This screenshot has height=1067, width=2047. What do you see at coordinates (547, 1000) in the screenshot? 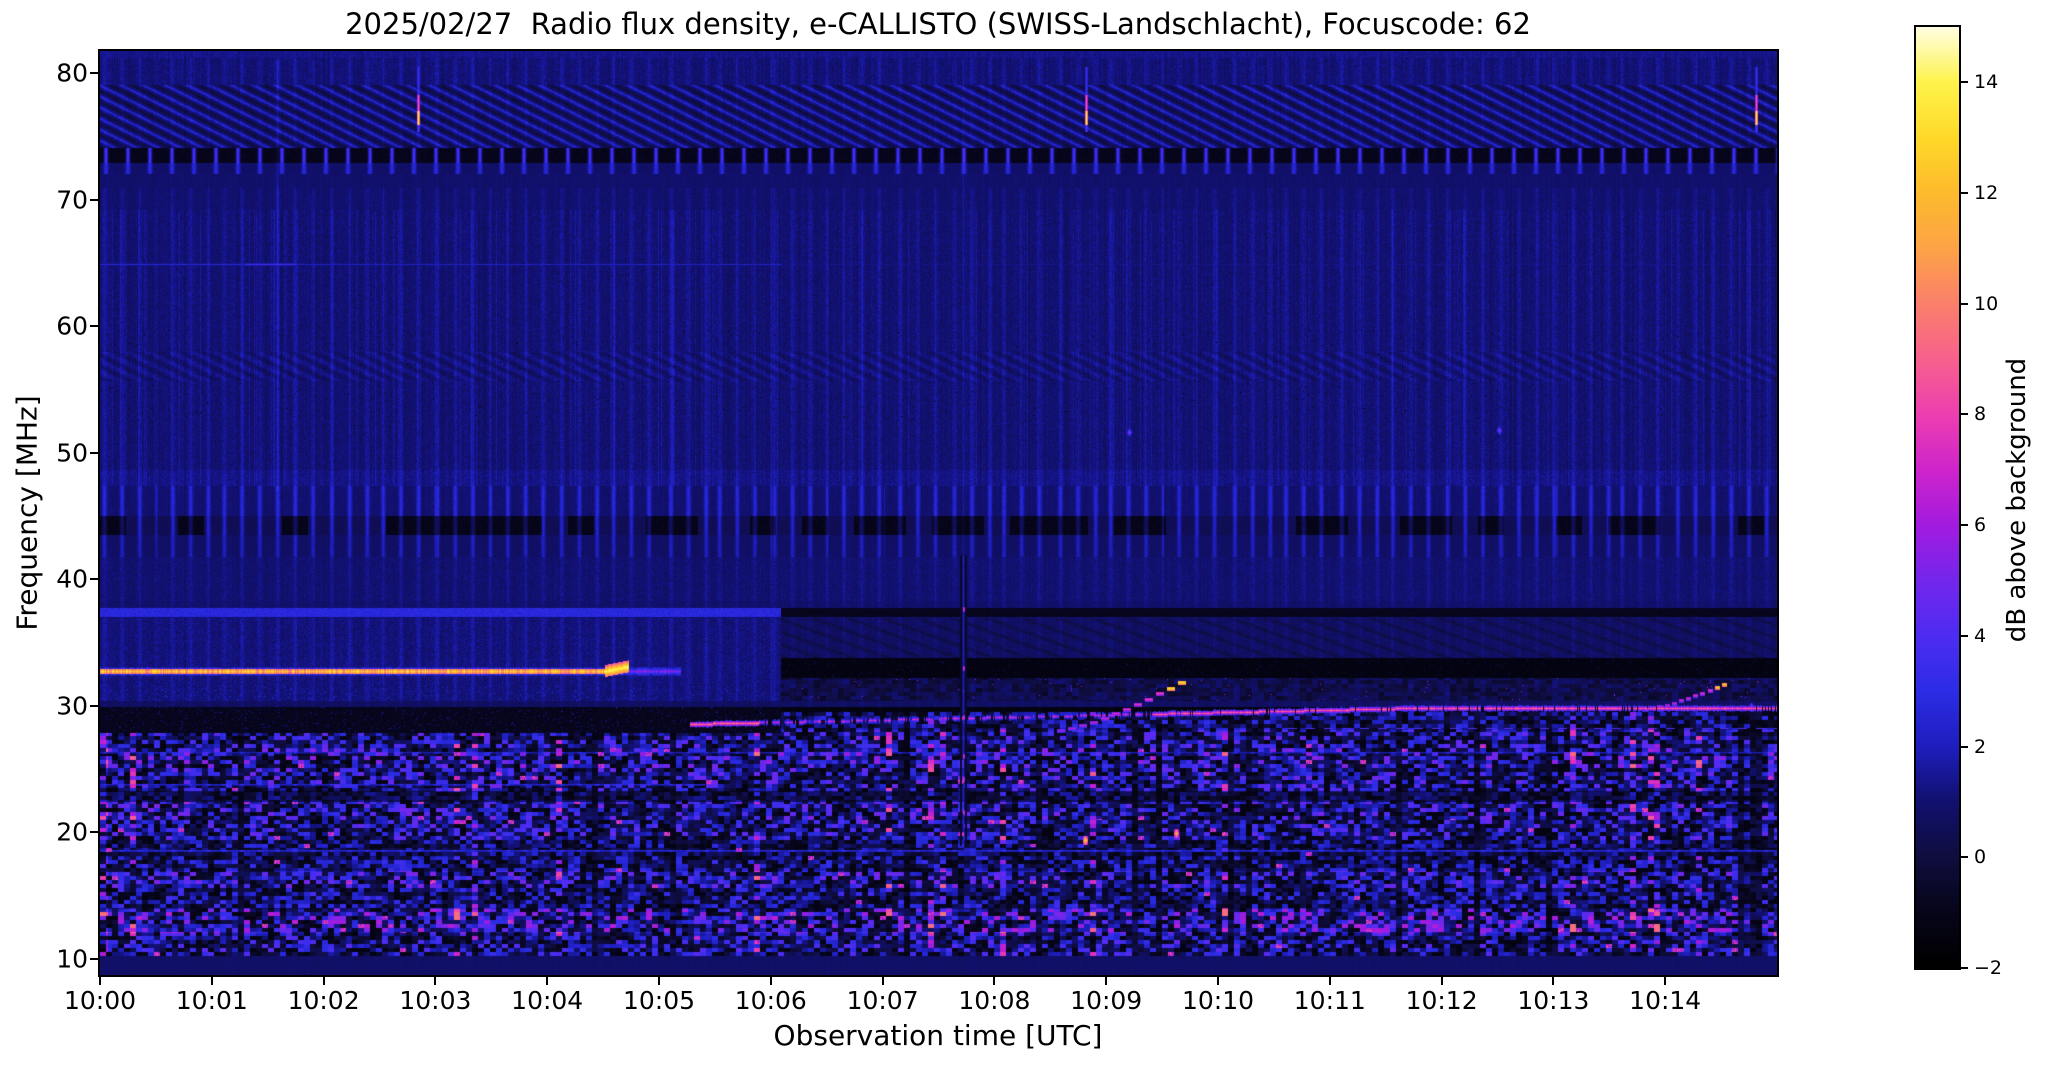
I see `x-tick-label: 10:04` at bounding box center [547, 1000].